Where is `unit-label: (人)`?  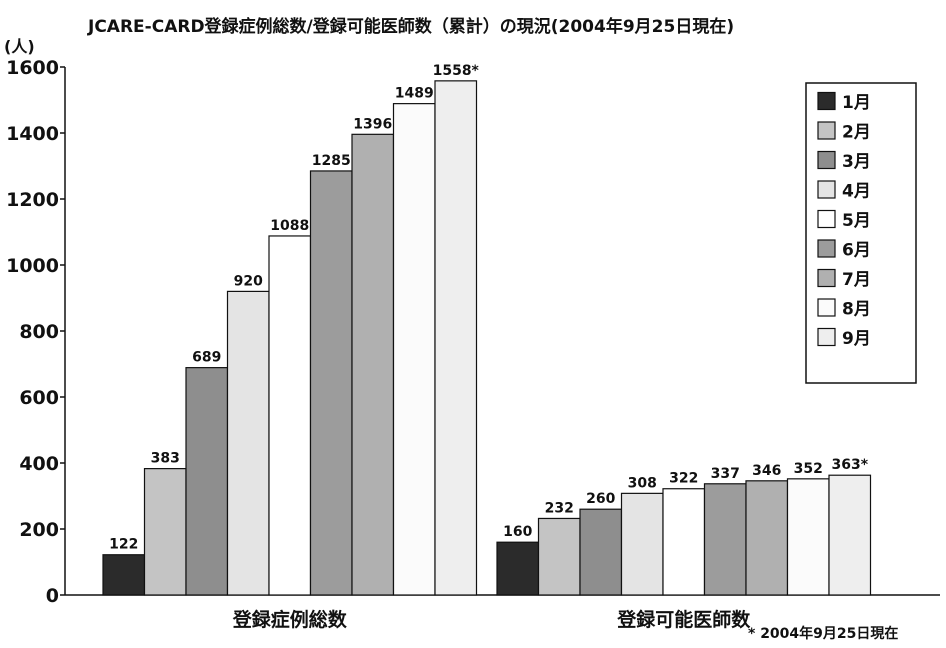
unit-label: (人) is located at coordinates (19, 46).